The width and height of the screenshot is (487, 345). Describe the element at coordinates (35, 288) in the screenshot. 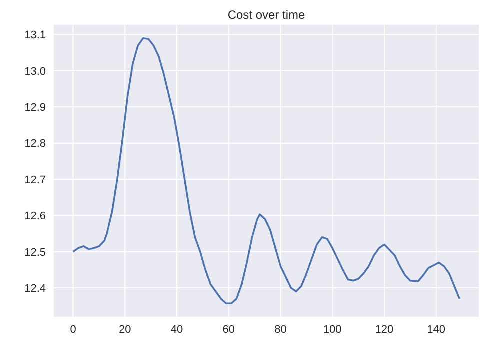

I see `y-tick-label: 12.4` at that location.